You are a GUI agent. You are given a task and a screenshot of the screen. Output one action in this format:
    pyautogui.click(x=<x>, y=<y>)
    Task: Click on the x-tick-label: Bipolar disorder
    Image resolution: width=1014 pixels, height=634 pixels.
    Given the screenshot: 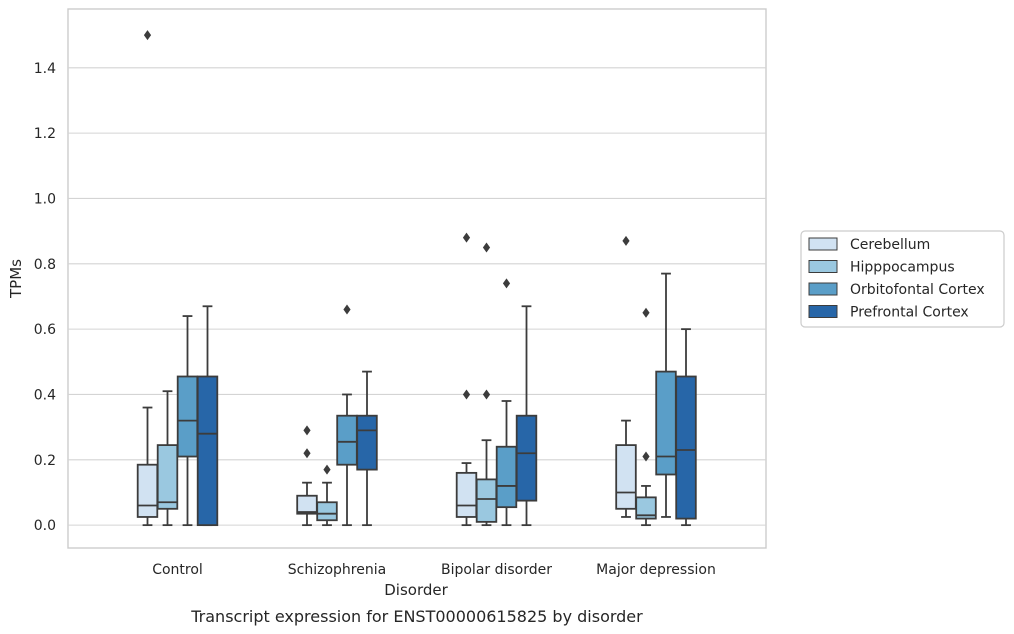 What is the action you would take?
    pyautogui.click(x=496, y=570)
    